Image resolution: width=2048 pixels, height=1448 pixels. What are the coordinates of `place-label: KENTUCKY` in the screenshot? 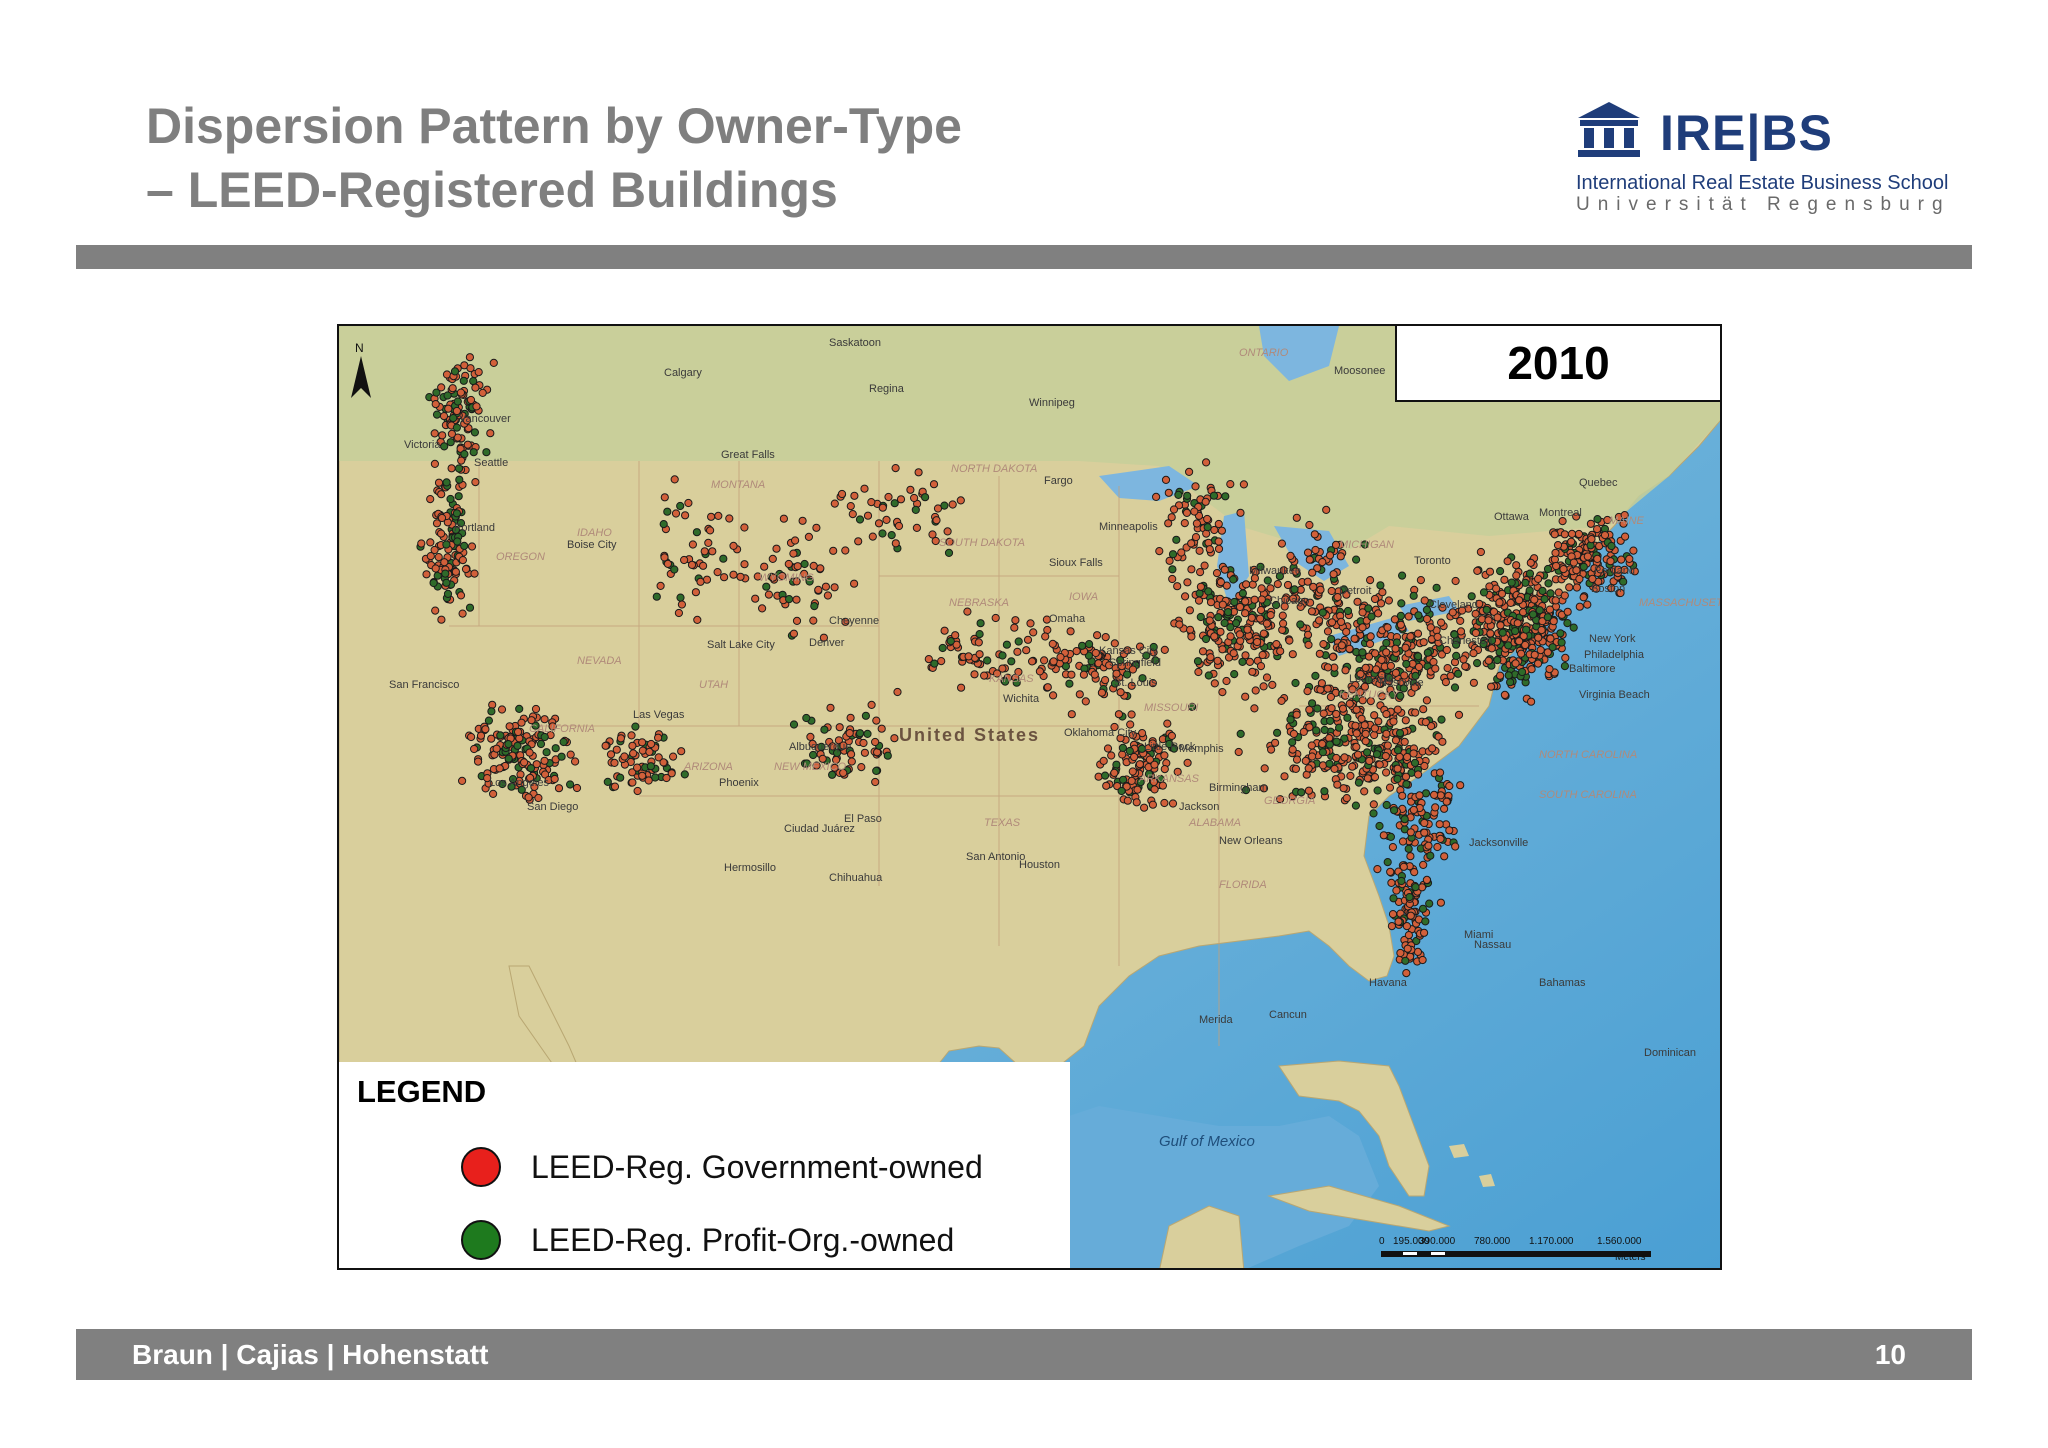 It's located at (1369, 695).